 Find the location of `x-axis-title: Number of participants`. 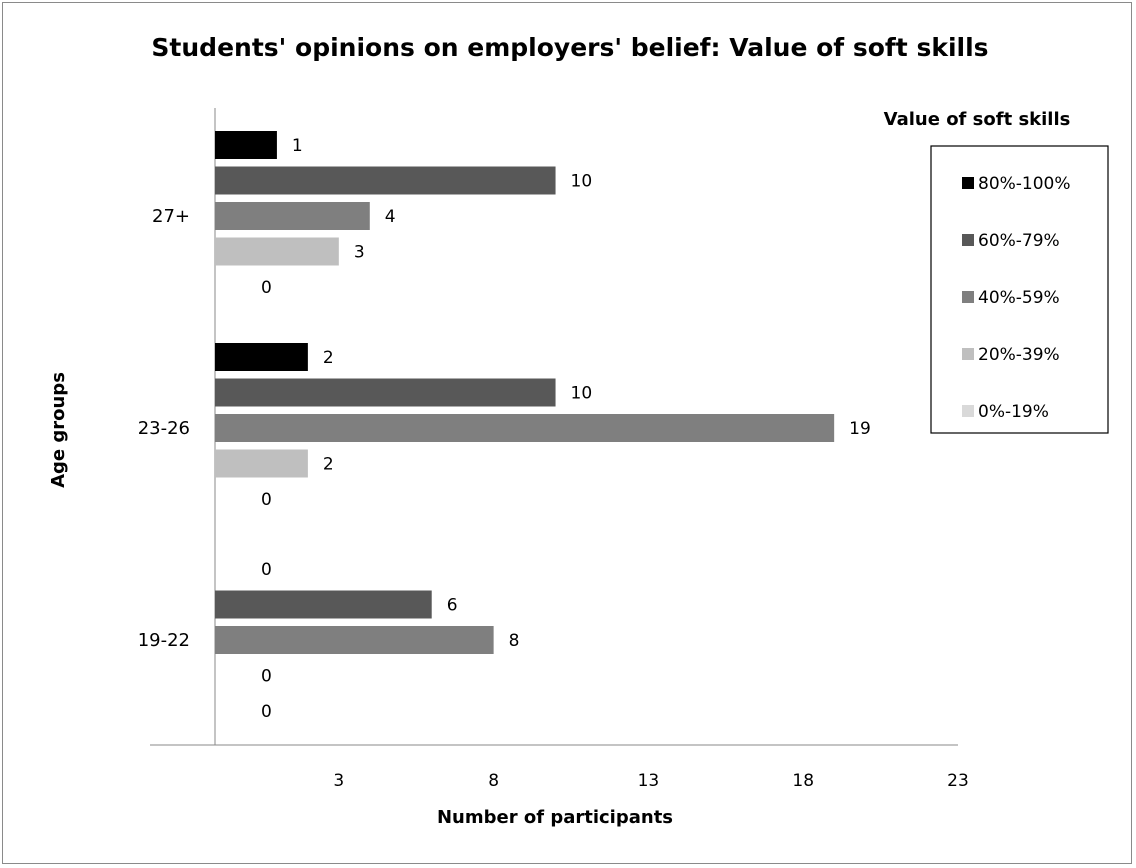

x-axis-title: Number of participants is located at coordinates (555, 817).